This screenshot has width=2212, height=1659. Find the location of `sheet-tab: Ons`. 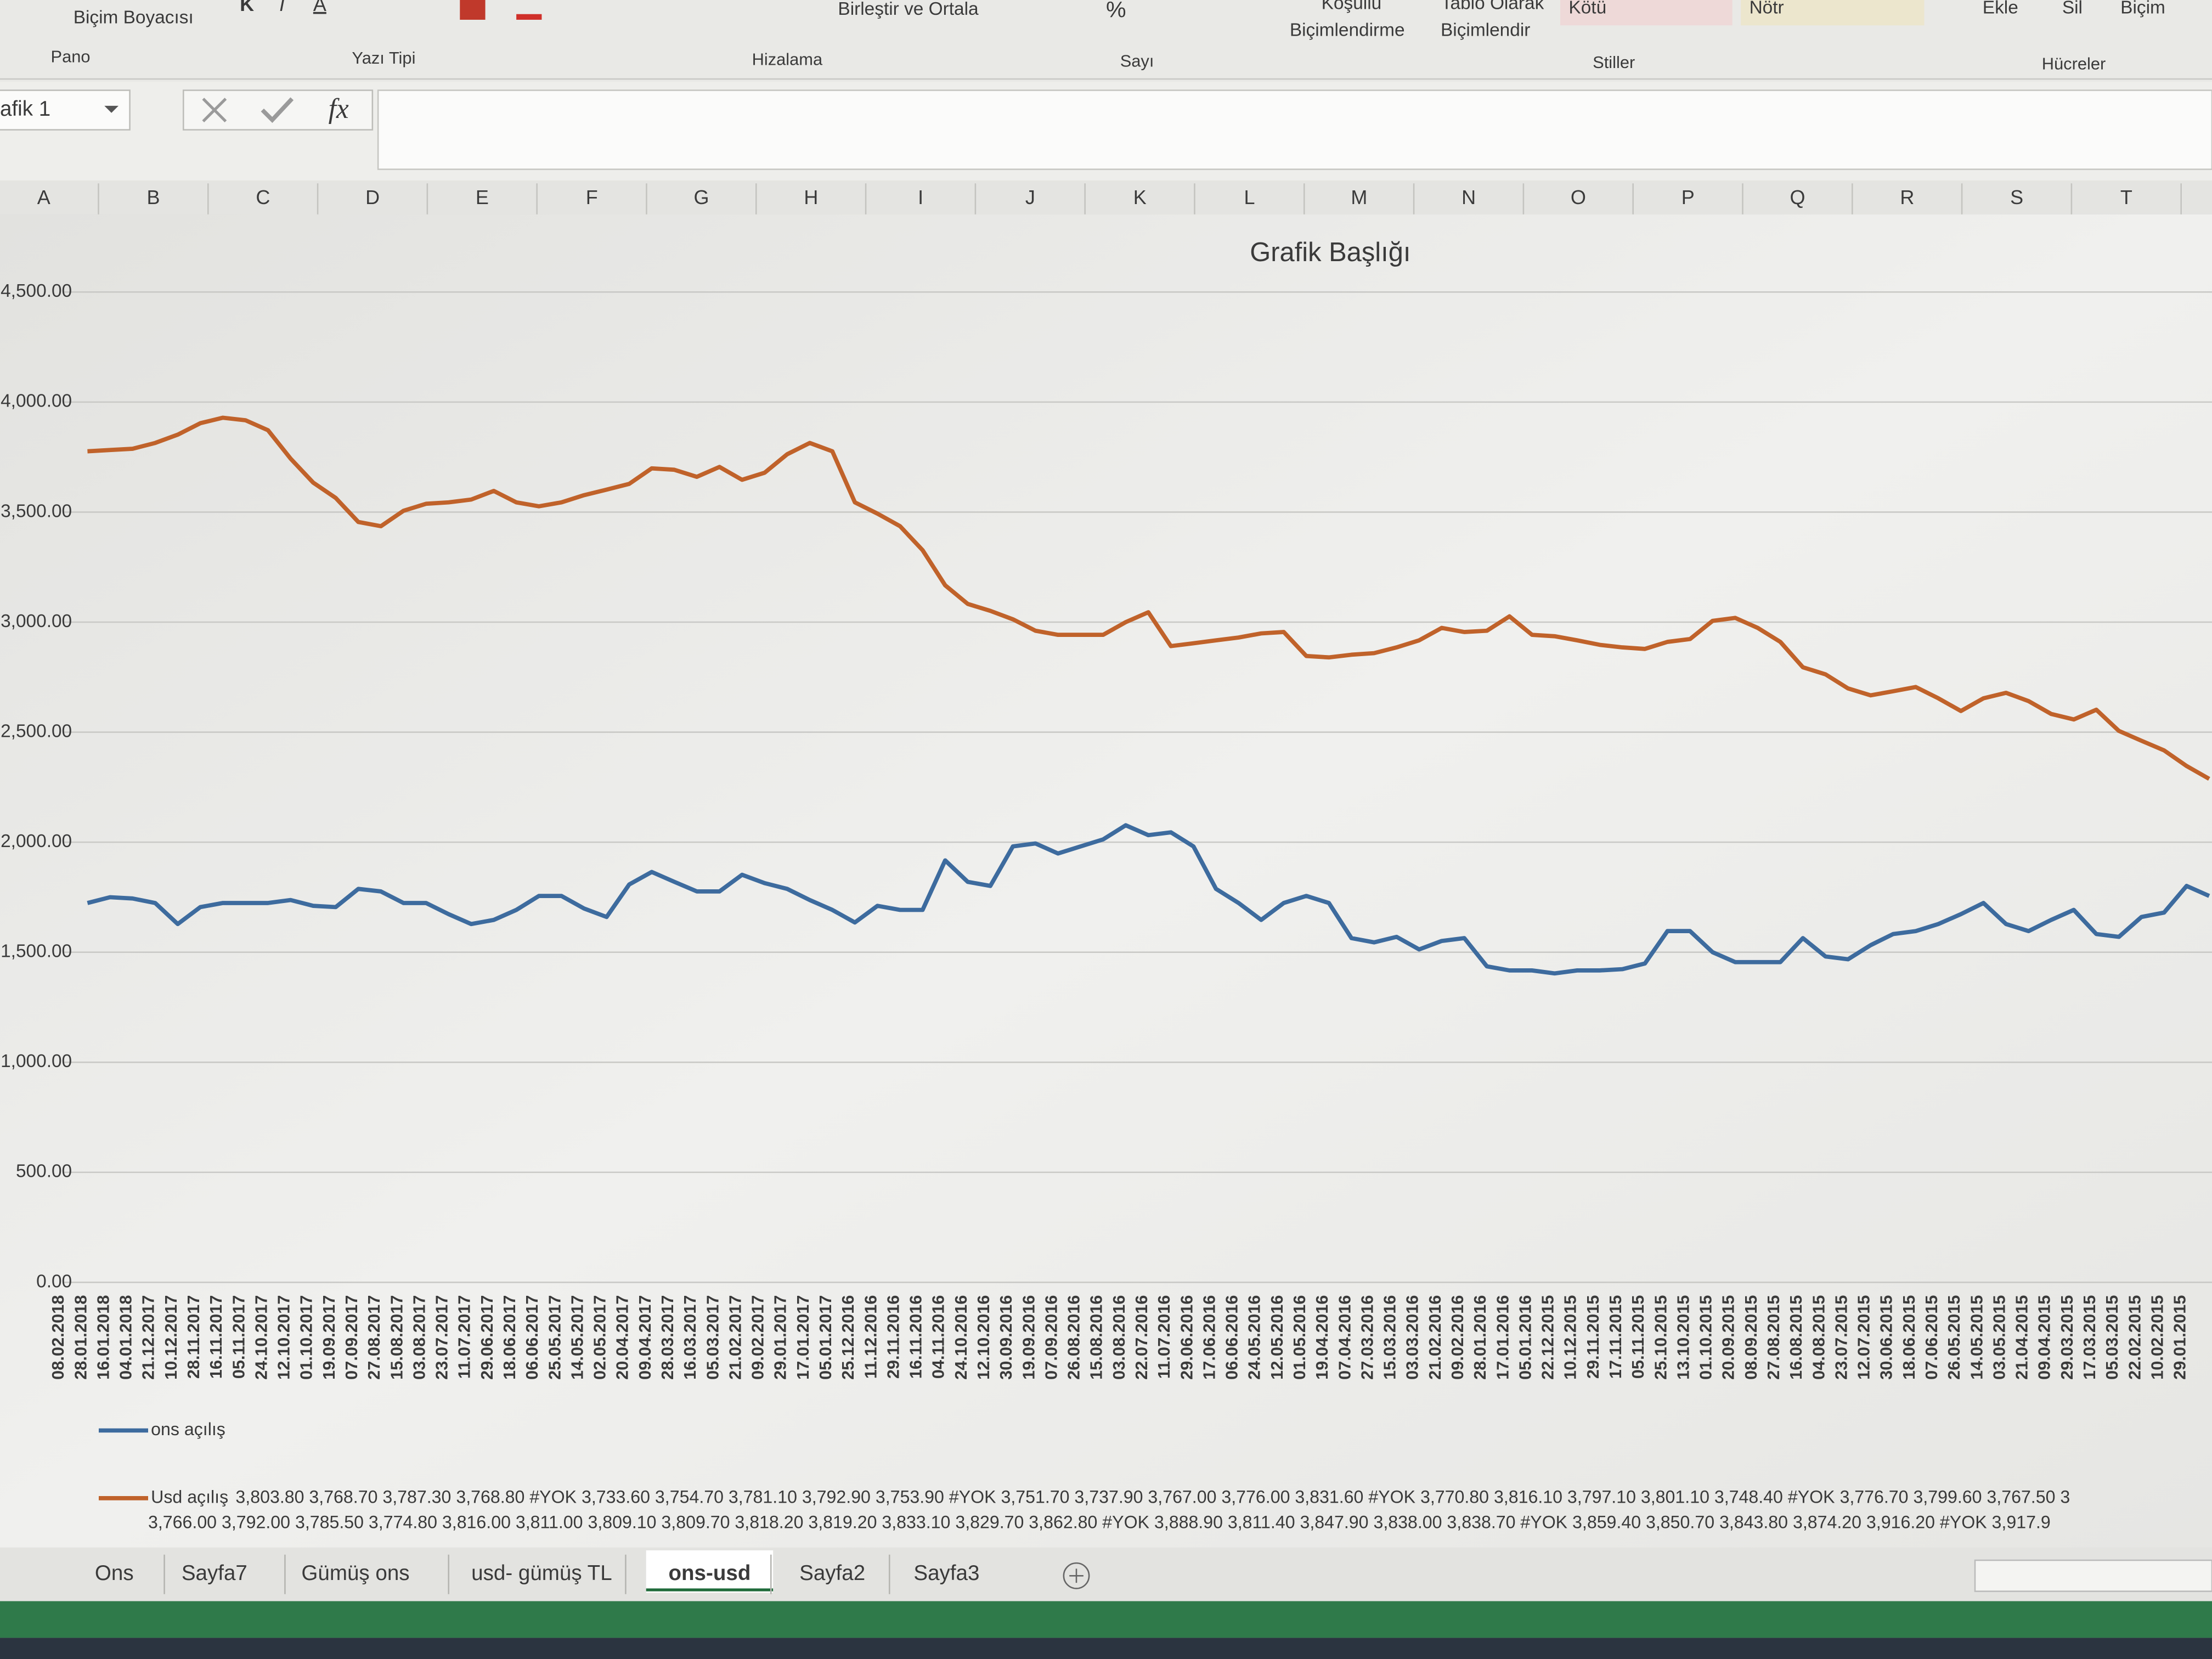

sheet-tab: Ons is located at coordinates (114, 1573).